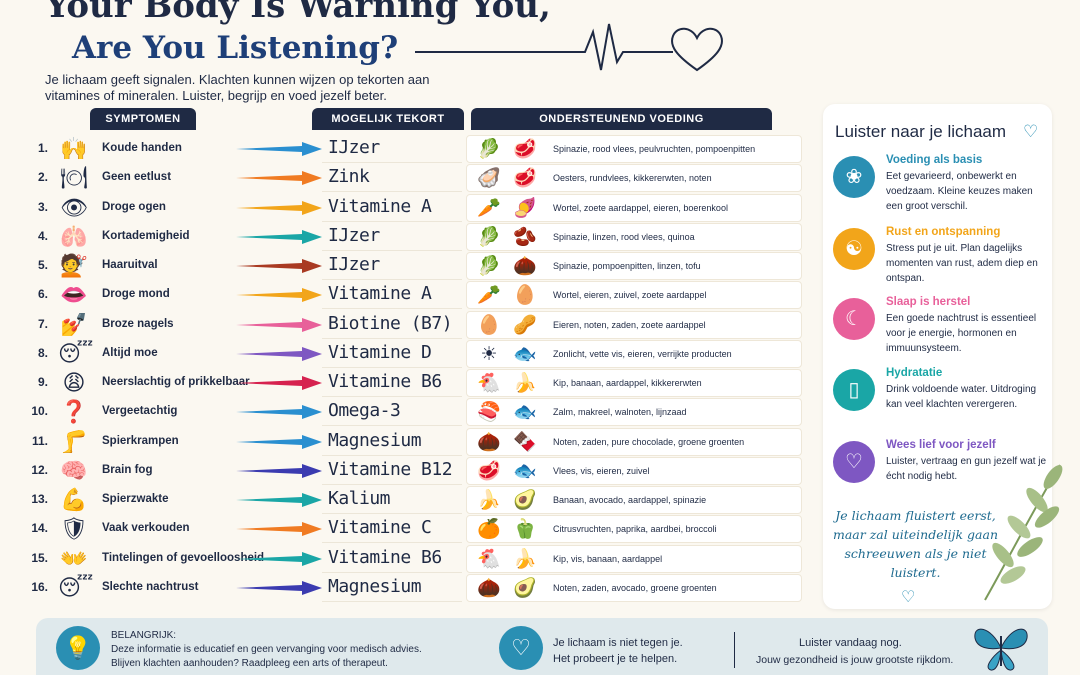  I want to click on leaves-decoration, so click(1023, 532).